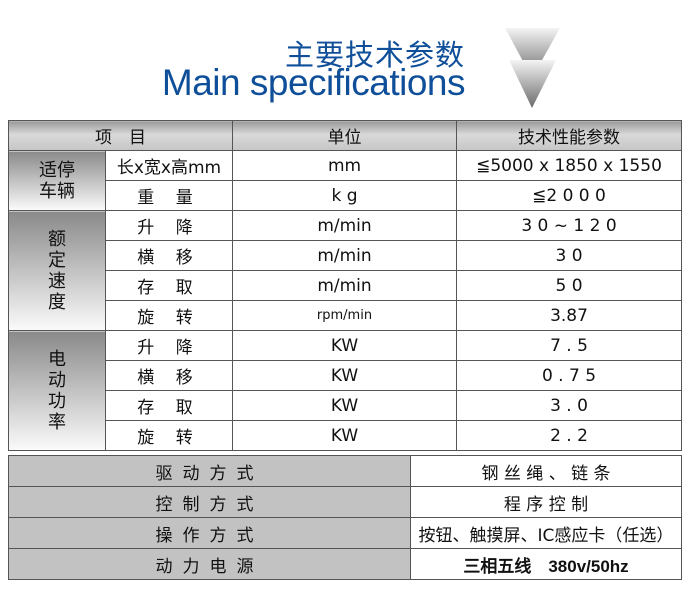 The image size is (687, 592). What do you see at coordinates (344, 165) in the screenshot?
I see `unit-cell: mm` at bounding box center [344, 165].